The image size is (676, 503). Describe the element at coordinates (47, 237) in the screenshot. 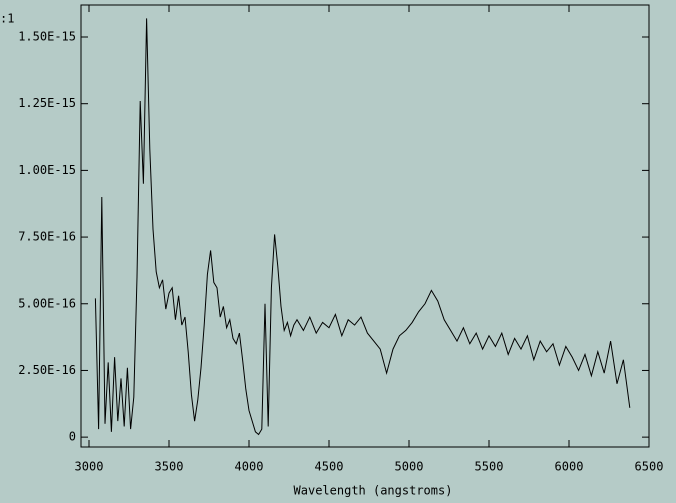

I see `y-tick-label: 7.50E-16` at that location.